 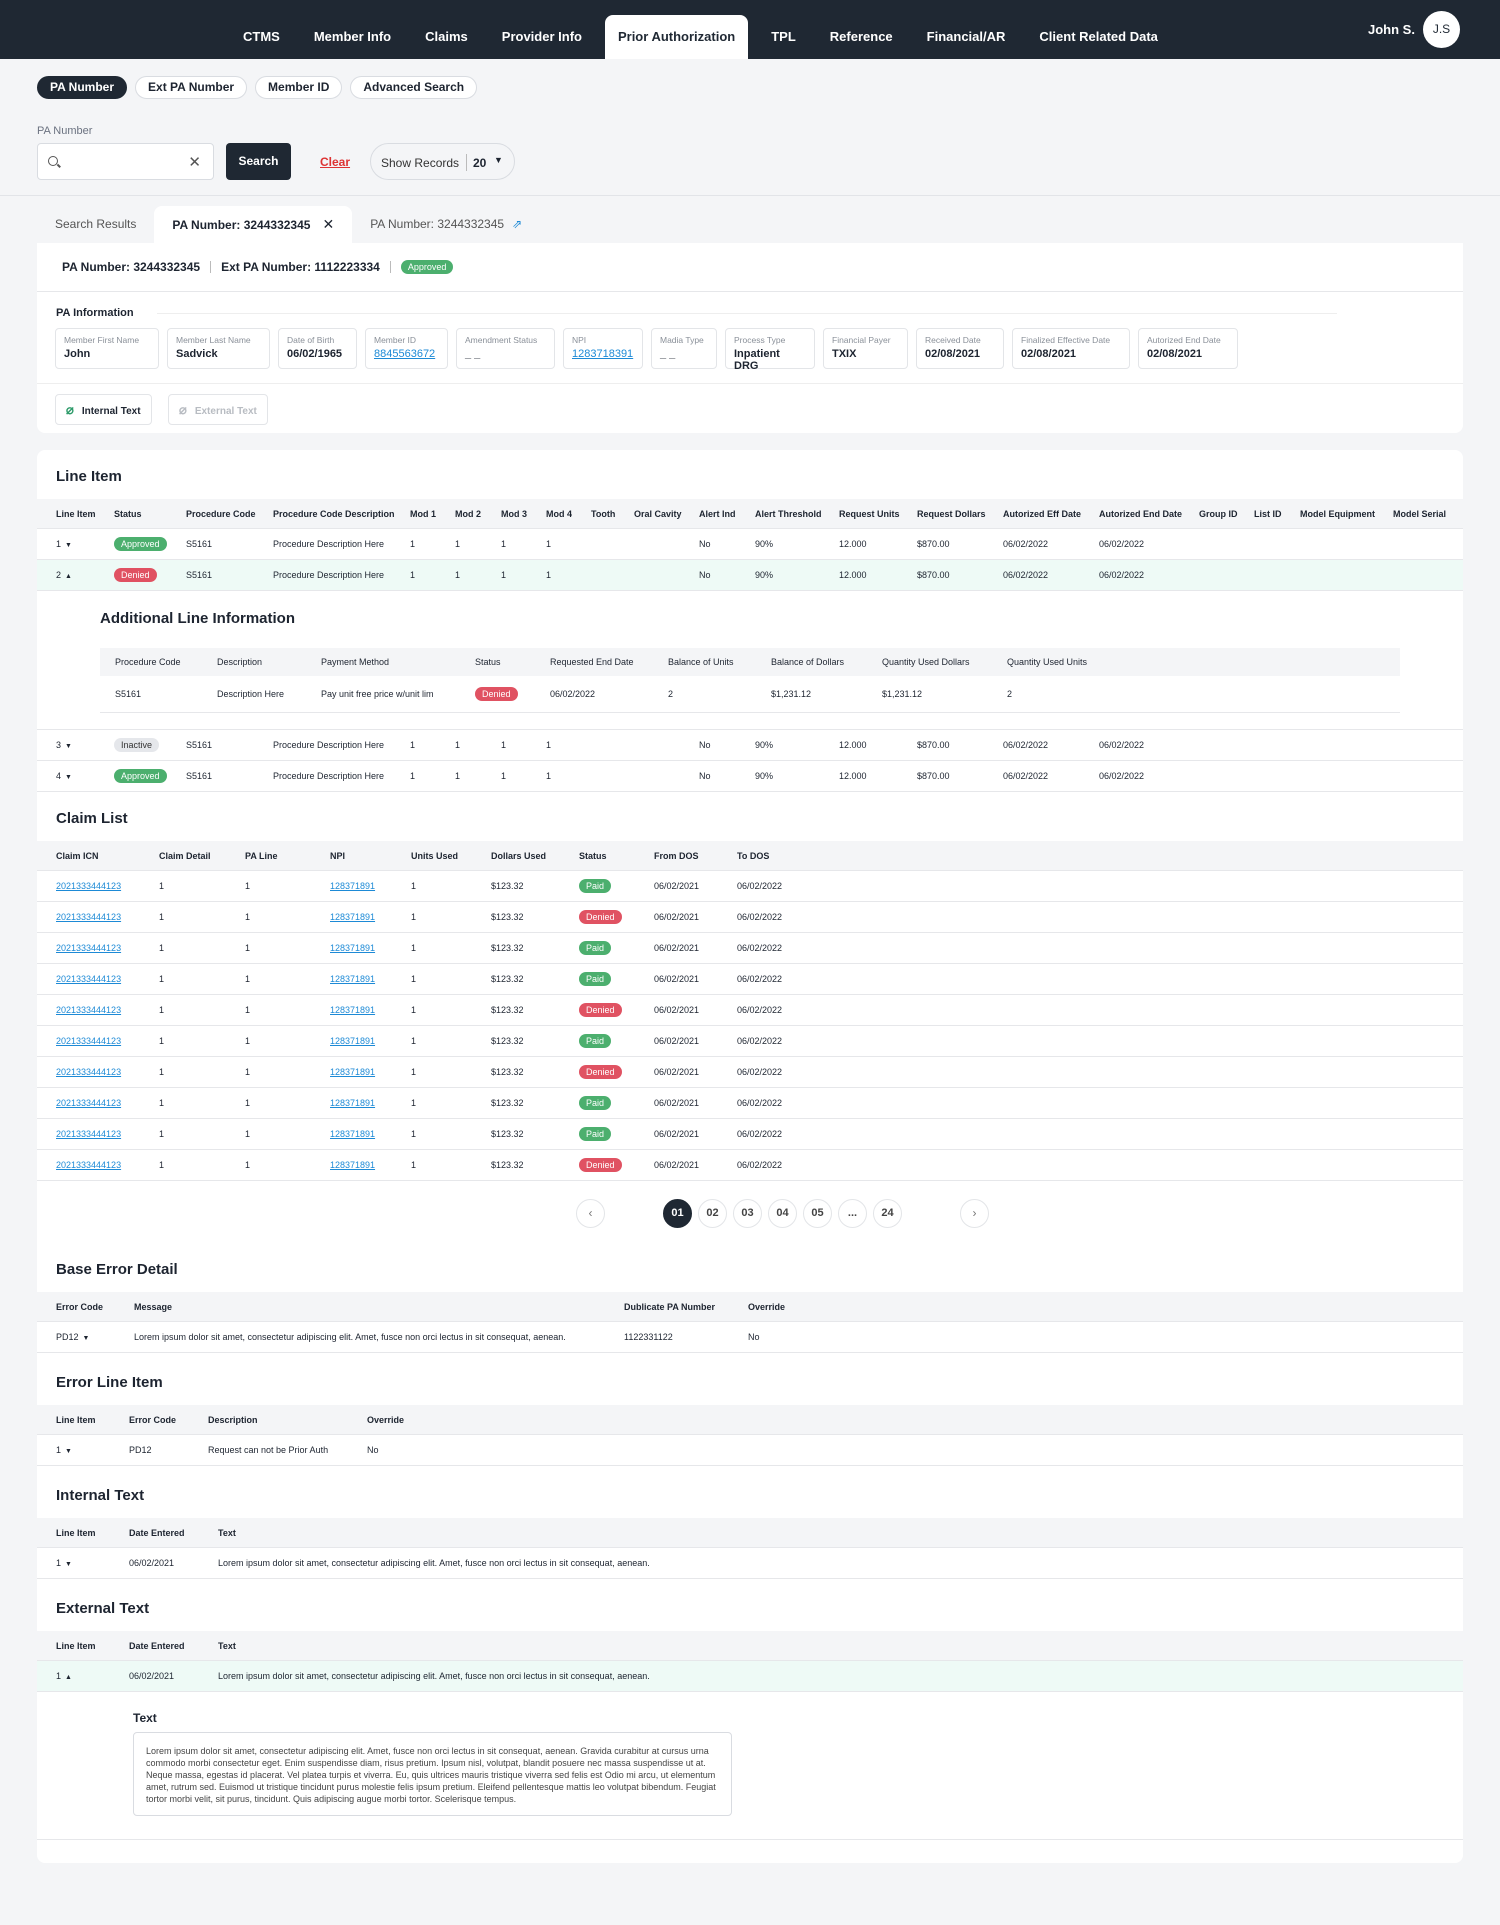 What do you see at coordinates (677, 1213) in the screenshot?
I see `page-button: 01` at bounding box center [677, 1213].